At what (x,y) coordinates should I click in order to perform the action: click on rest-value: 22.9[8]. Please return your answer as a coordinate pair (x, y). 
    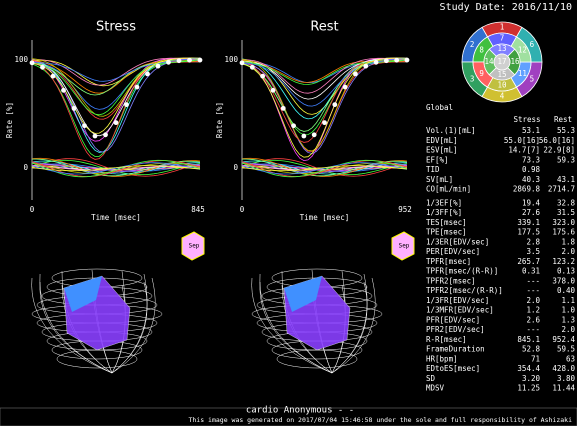
    Looking at the image, I should click on (559, 150).